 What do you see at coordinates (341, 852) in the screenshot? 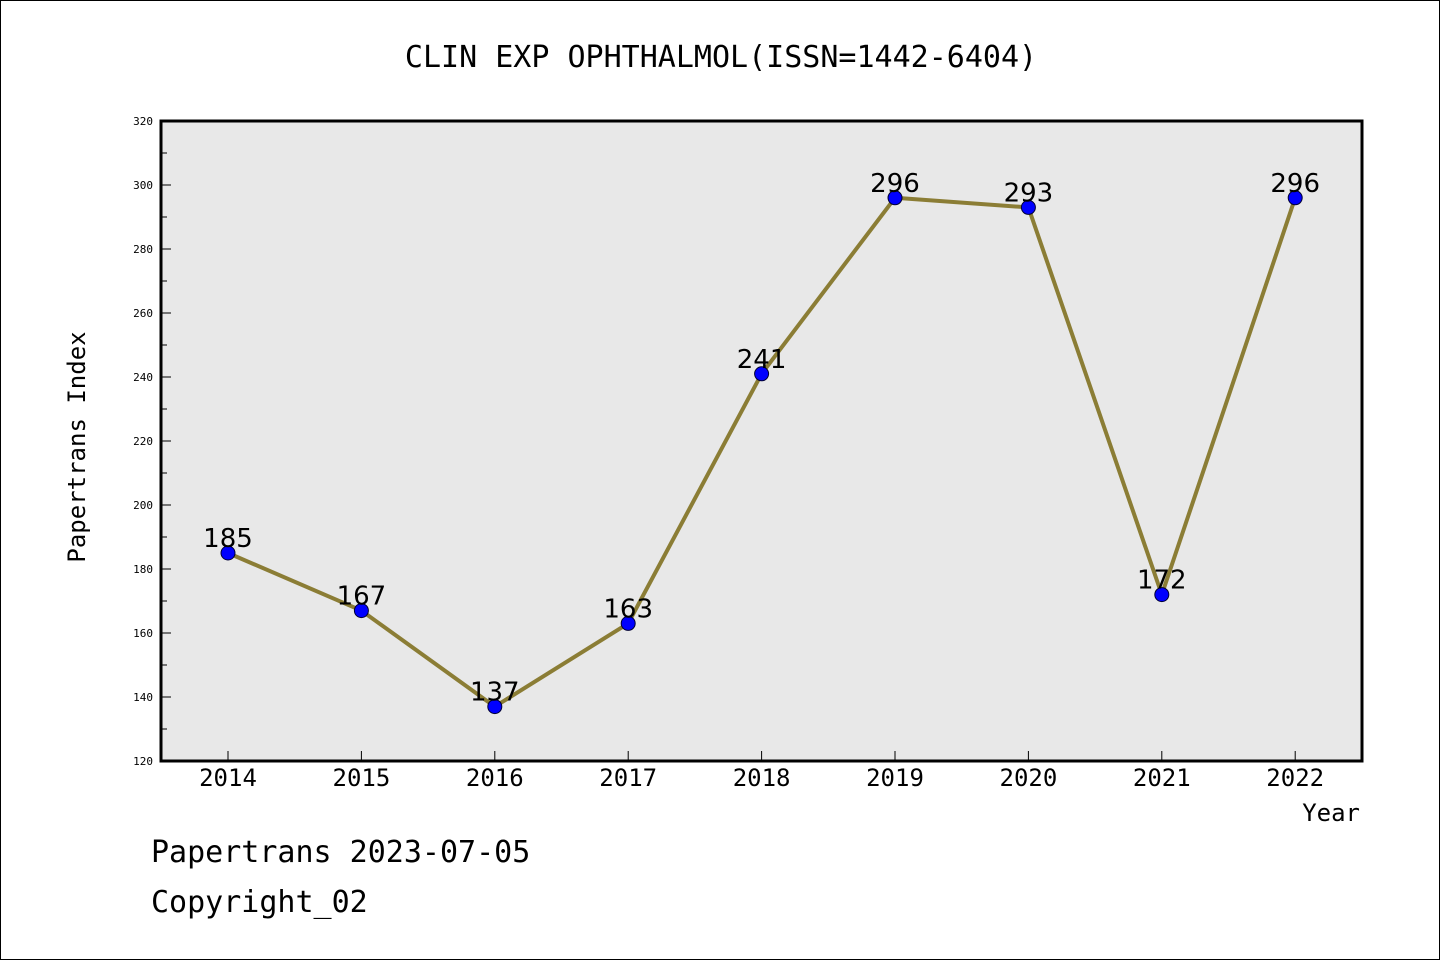
I see `footer-date: Papertrans 2023-07-05` at bounding box center [341, 852].